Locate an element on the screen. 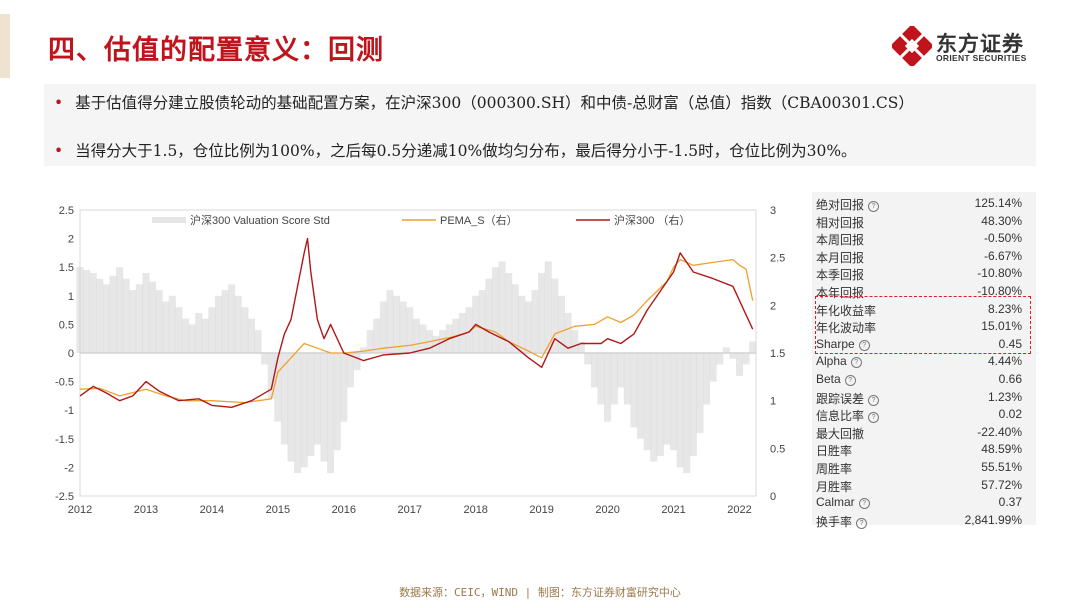 This screenshot has height=608, width=1080. stat-value: 0.37 is located at coordinates (1010, 502).